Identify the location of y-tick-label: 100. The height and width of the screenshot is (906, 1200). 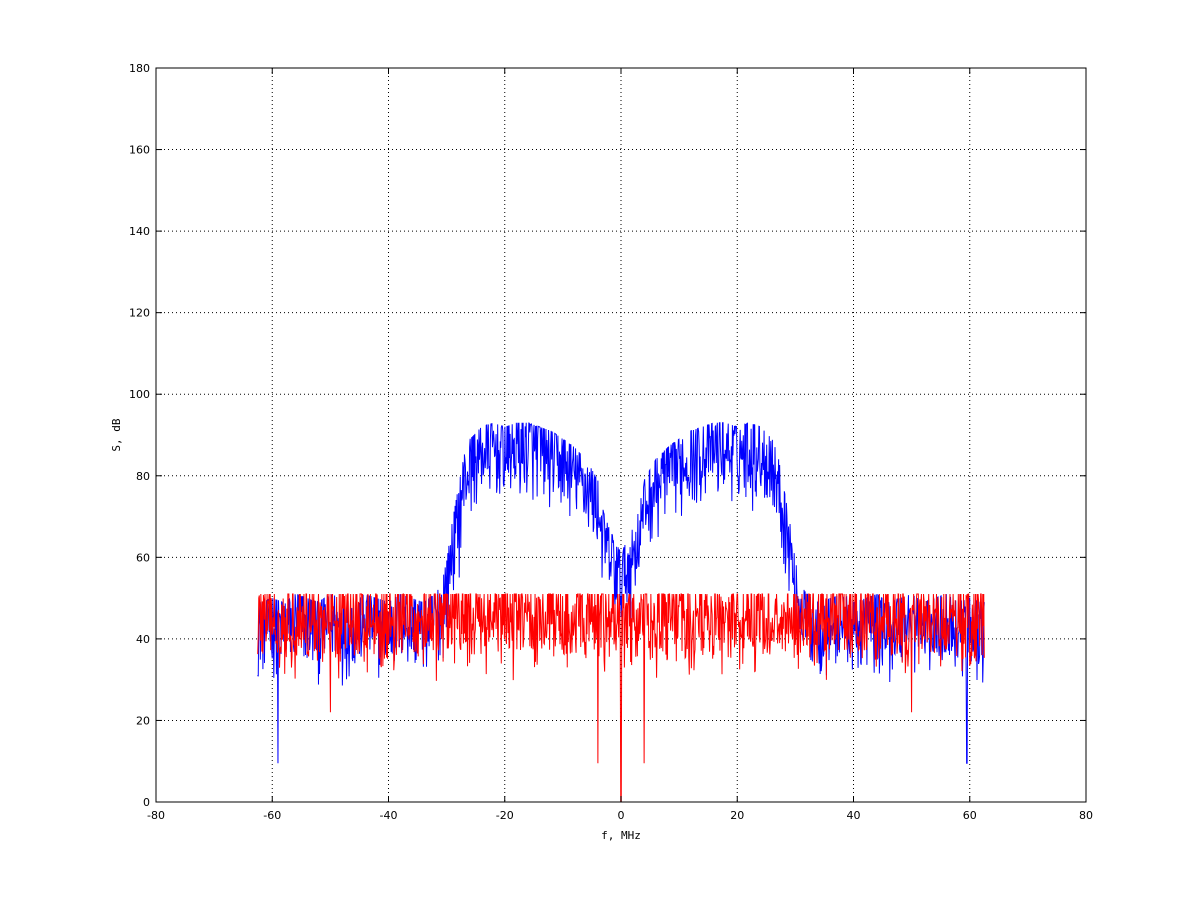
(139, 394).